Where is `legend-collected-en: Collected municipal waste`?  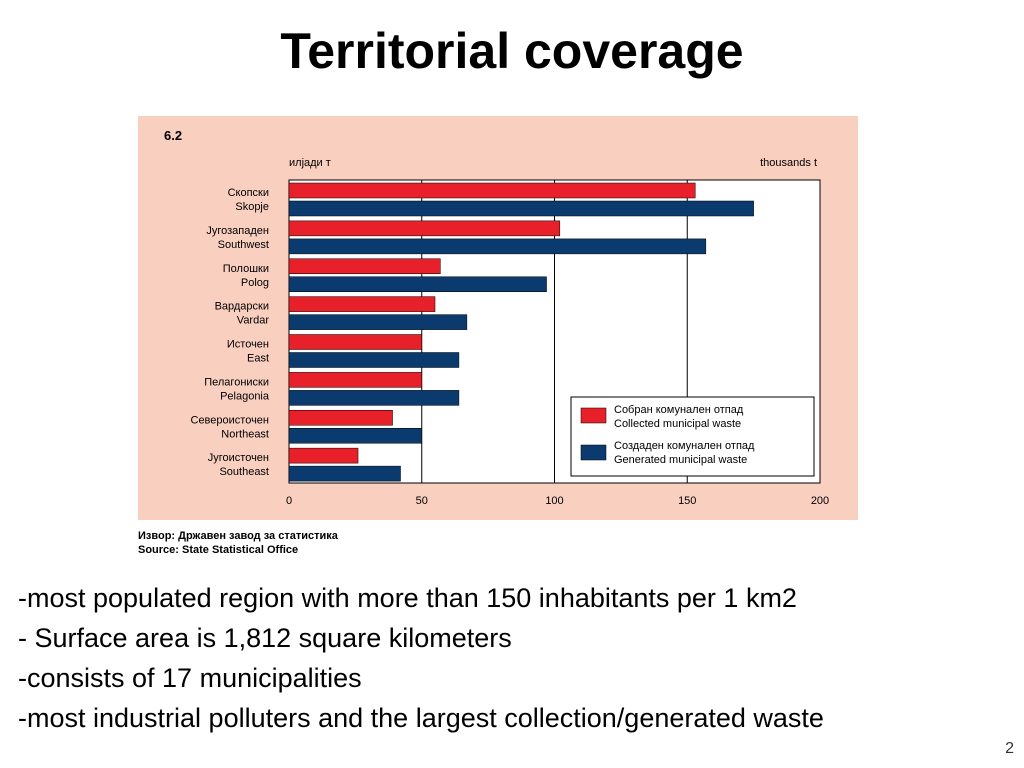 legend-collected-en: Collected municipal waste is located at coordinates (677, 424).